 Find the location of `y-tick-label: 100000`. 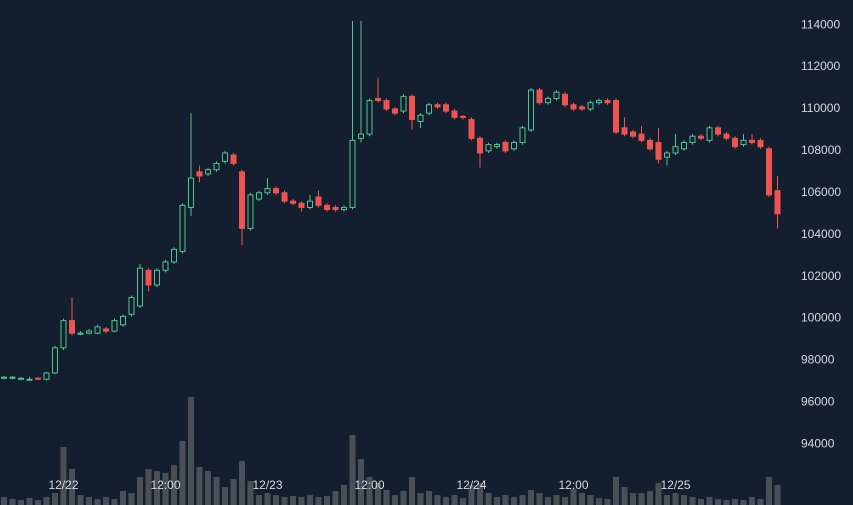

y-tick-label: 100000 is located at coordinates (821, 318).